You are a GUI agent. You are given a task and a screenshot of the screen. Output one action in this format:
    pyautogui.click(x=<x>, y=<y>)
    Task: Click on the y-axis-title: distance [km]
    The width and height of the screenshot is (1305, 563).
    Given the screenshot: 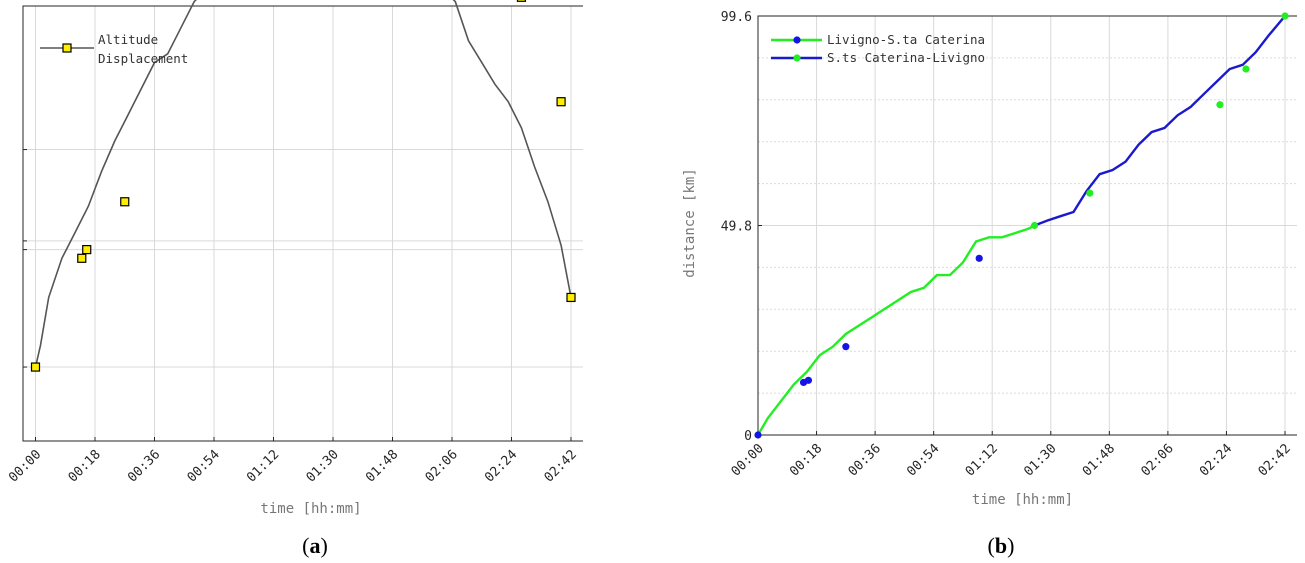 What is the action you would take?
    pyautogui.click(x=690, y=223)
    